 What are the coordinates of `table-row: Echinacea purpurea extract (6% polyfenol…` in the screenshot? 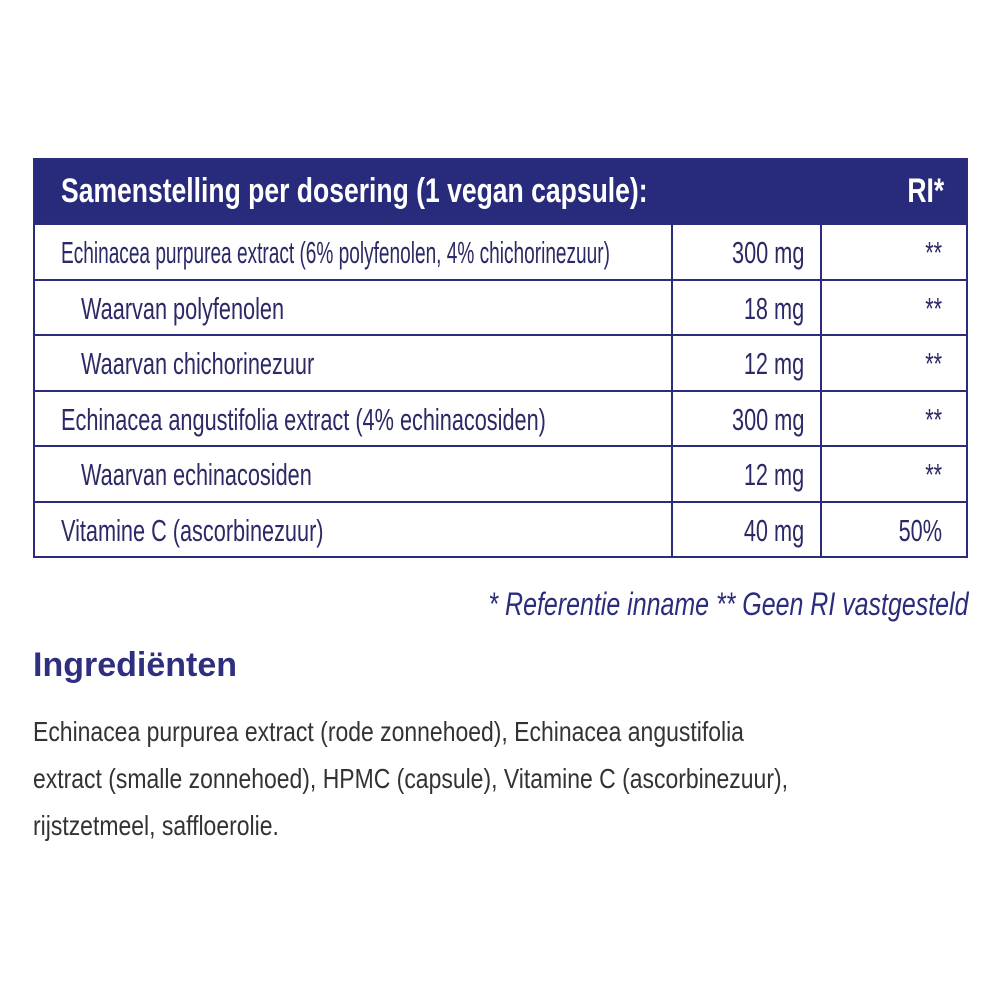 It's located at (500, 251).